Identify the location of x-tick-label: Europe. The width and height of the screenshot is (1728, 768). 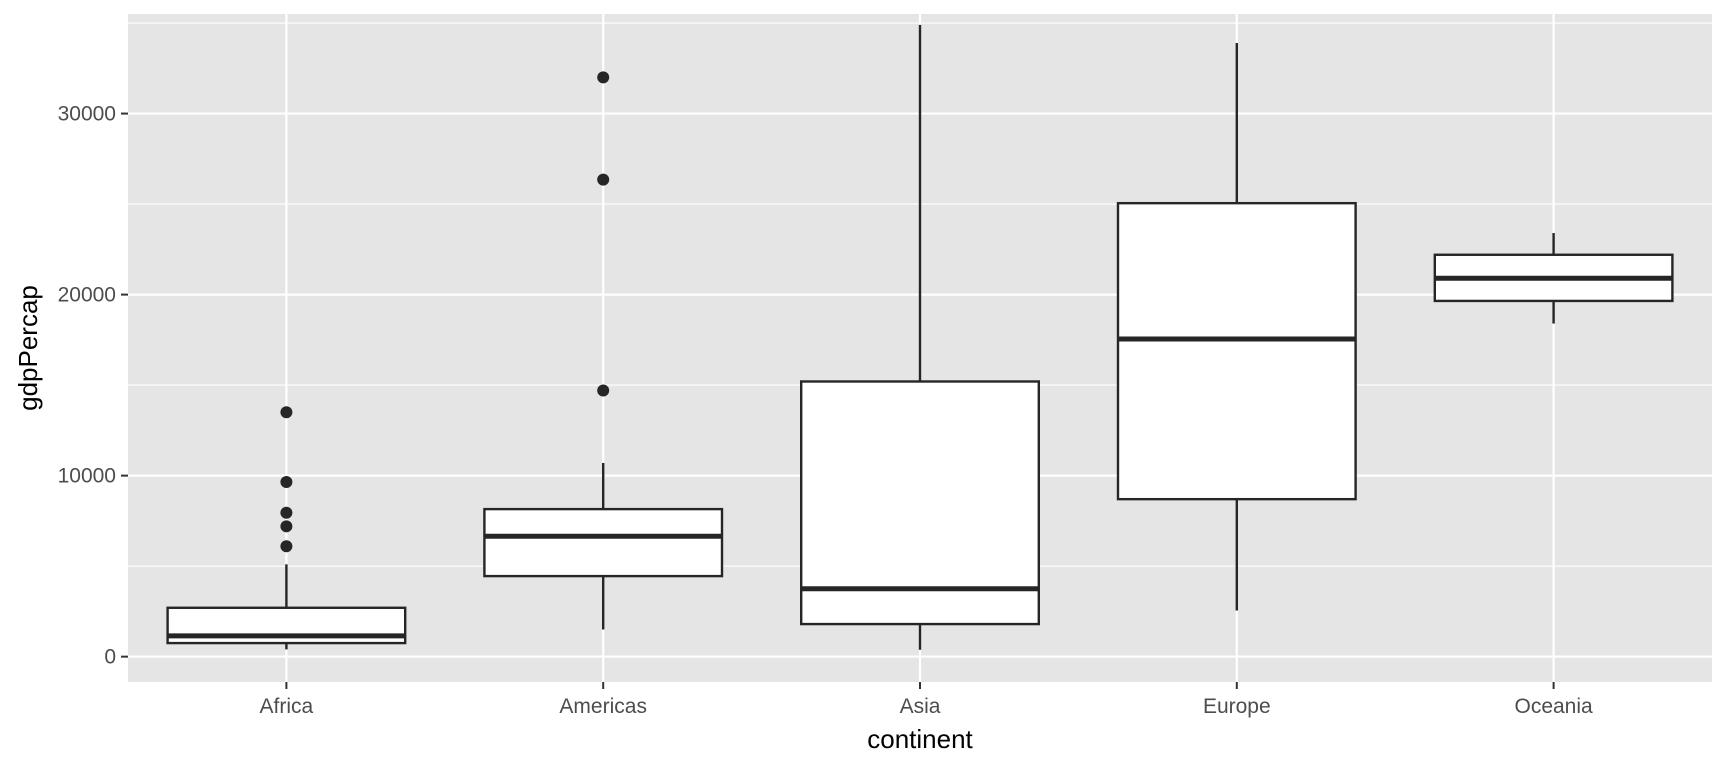
(1237, 706).